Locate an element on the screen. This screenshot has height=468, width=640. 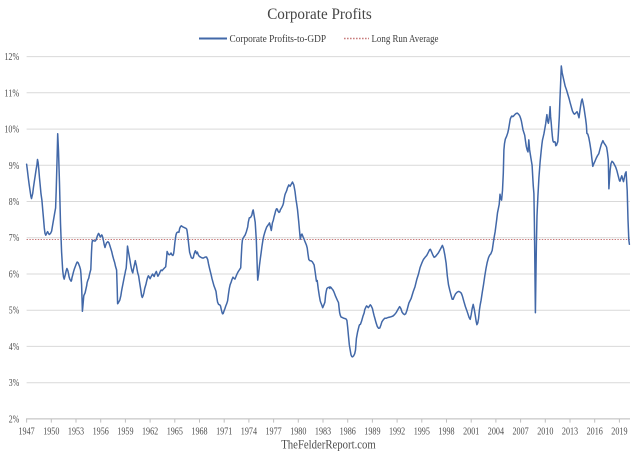
svg-text: 1962 is located at coordinates (150, 432).